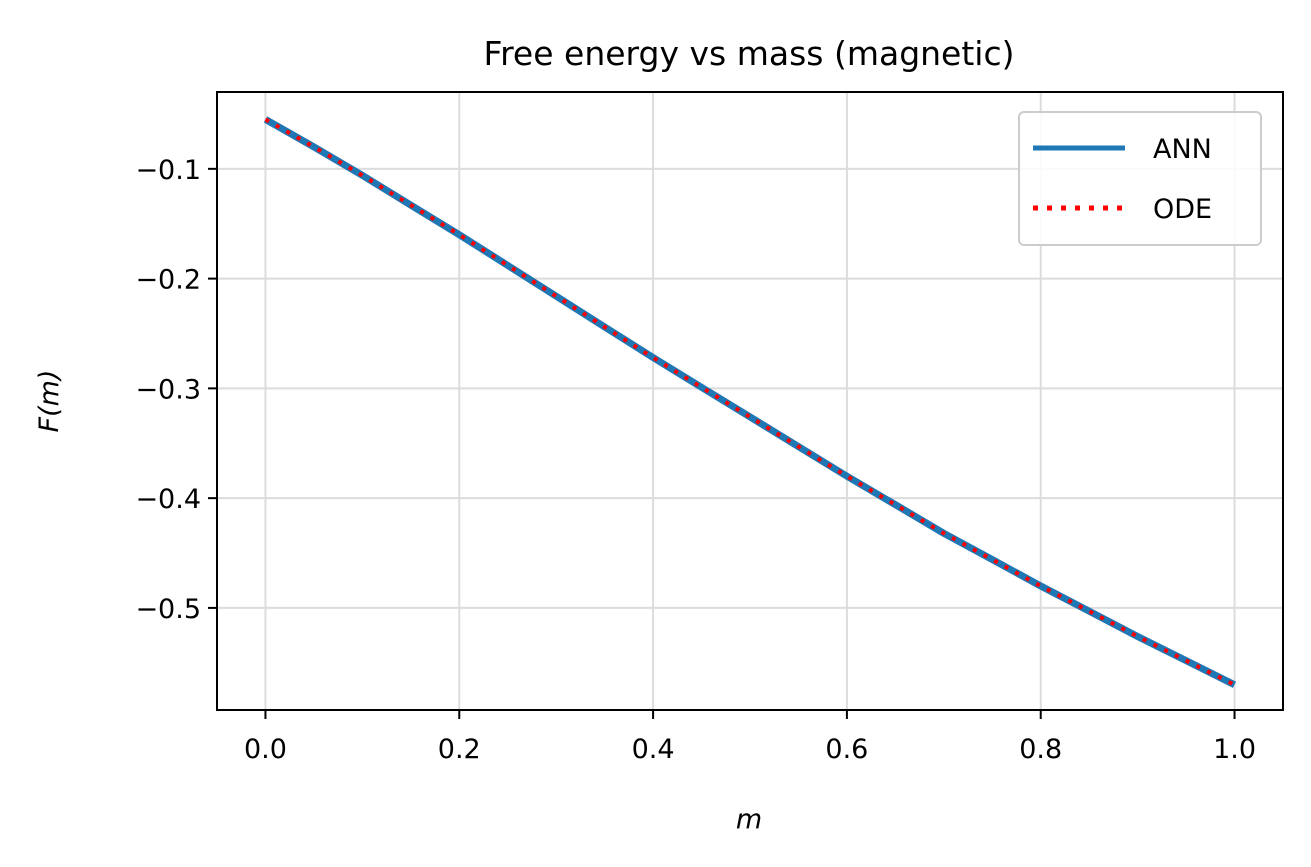 This screenshot has height=867, width=1311. What do you see at coordinates (749, 53) in the screenshot?
I see `chart-title: Free energy vs mass (magnetic)` at bounding box center [749, 53].